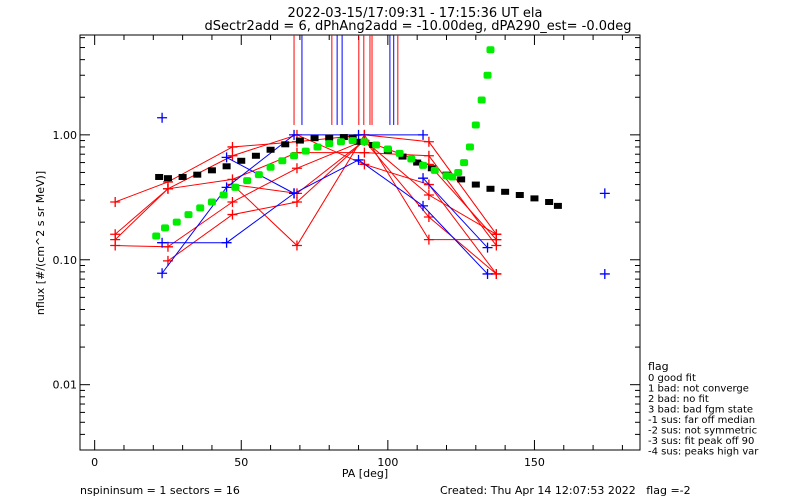 The image size is (800, 500). What do you see at coordinates (672, 378) in the screenshot?
I see `legend-entry: 0 good fit` at bounding box center [672, 378].